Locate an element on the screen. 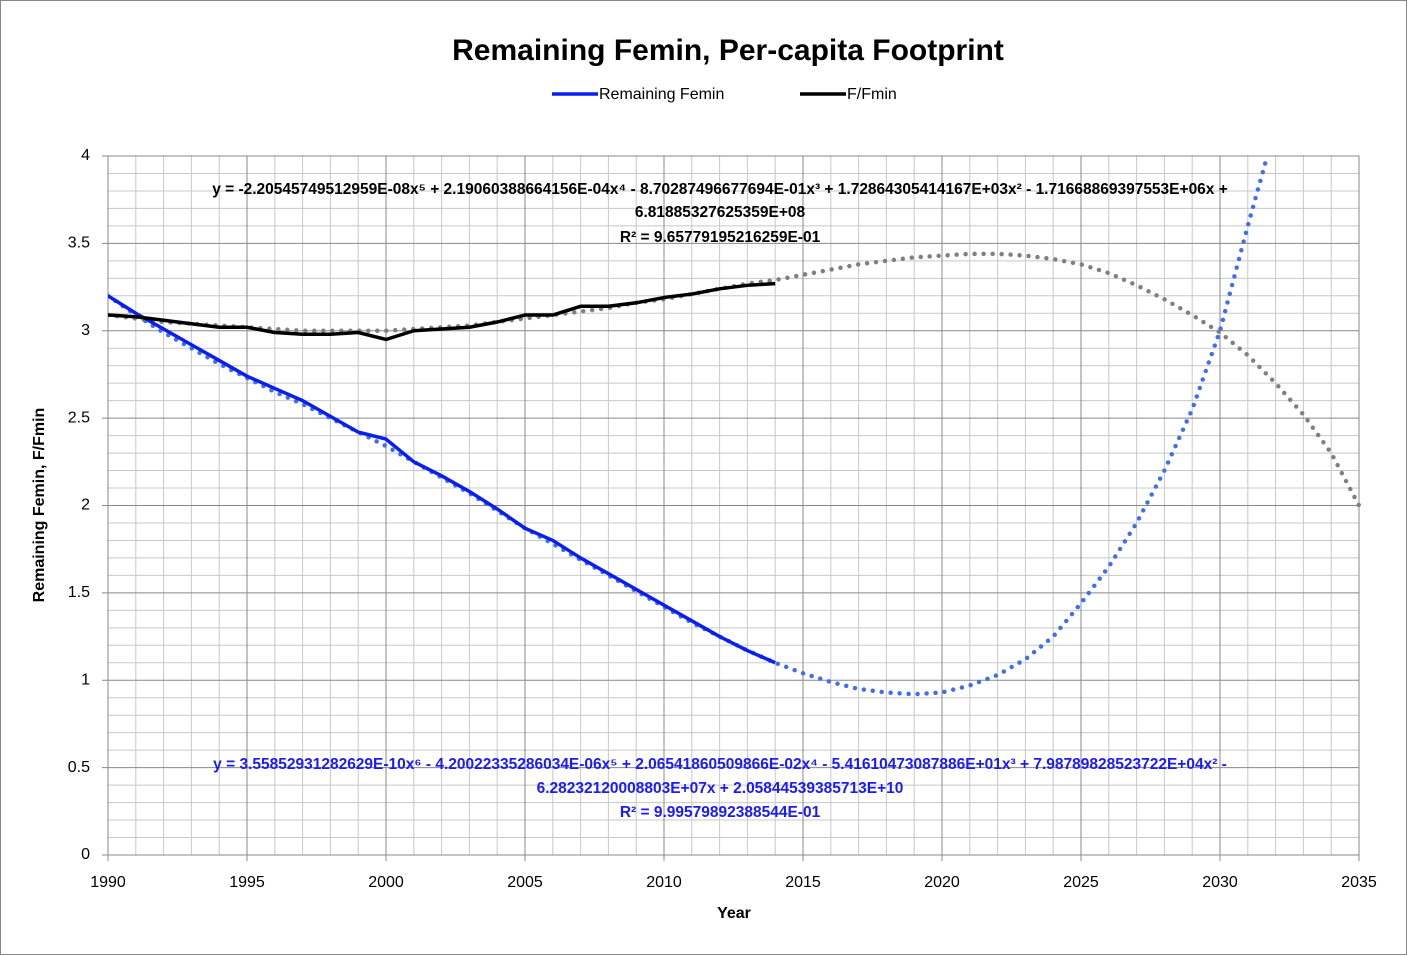  x-tick-label: 1990 is located at coordinates (108, 882).